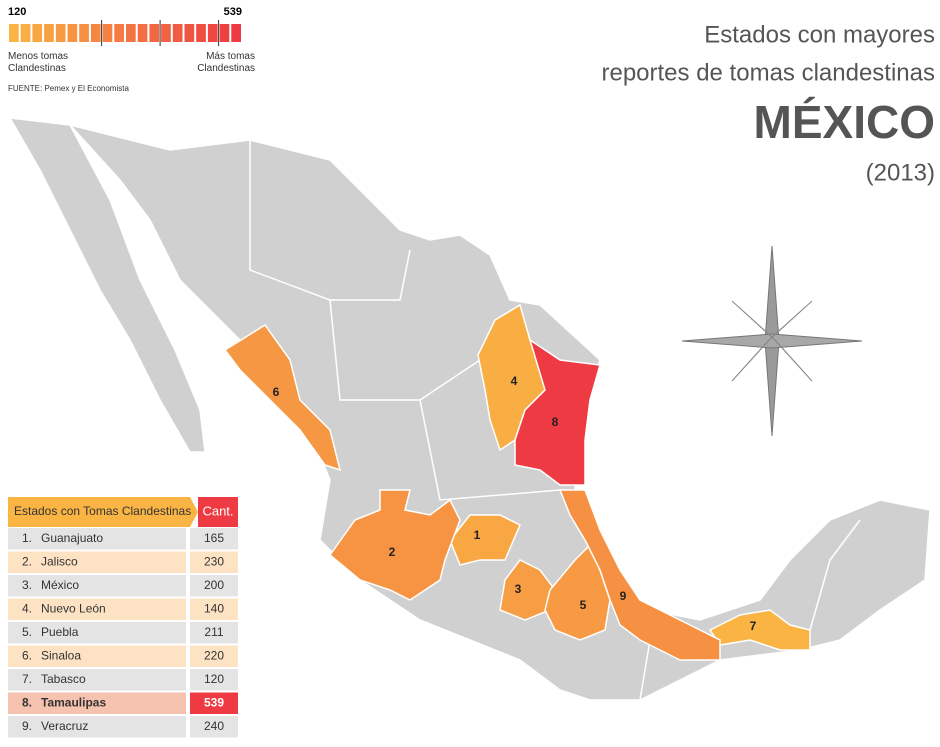 Image resolution: width=940 pixels, height=747 pixels. Describe the element at coordinates (900, 172) in the screenshot. I see `year: (2013)` at that location.